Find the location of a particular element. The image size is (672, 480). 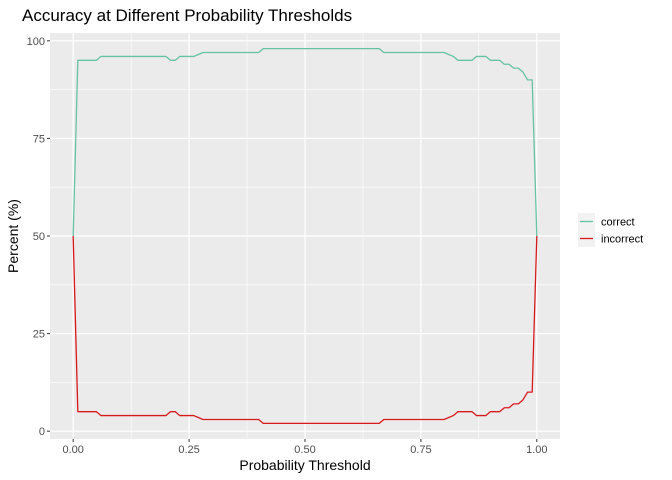

y-tick-label: 100 is located at coordinates (36, 42).